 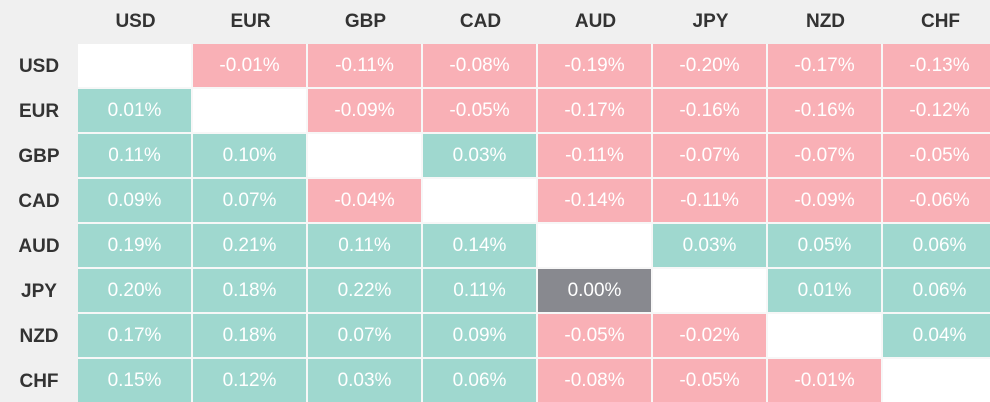 I want to click on heatmap-cell-jpy-usd: 0.20%, so click(x=135, y=291).